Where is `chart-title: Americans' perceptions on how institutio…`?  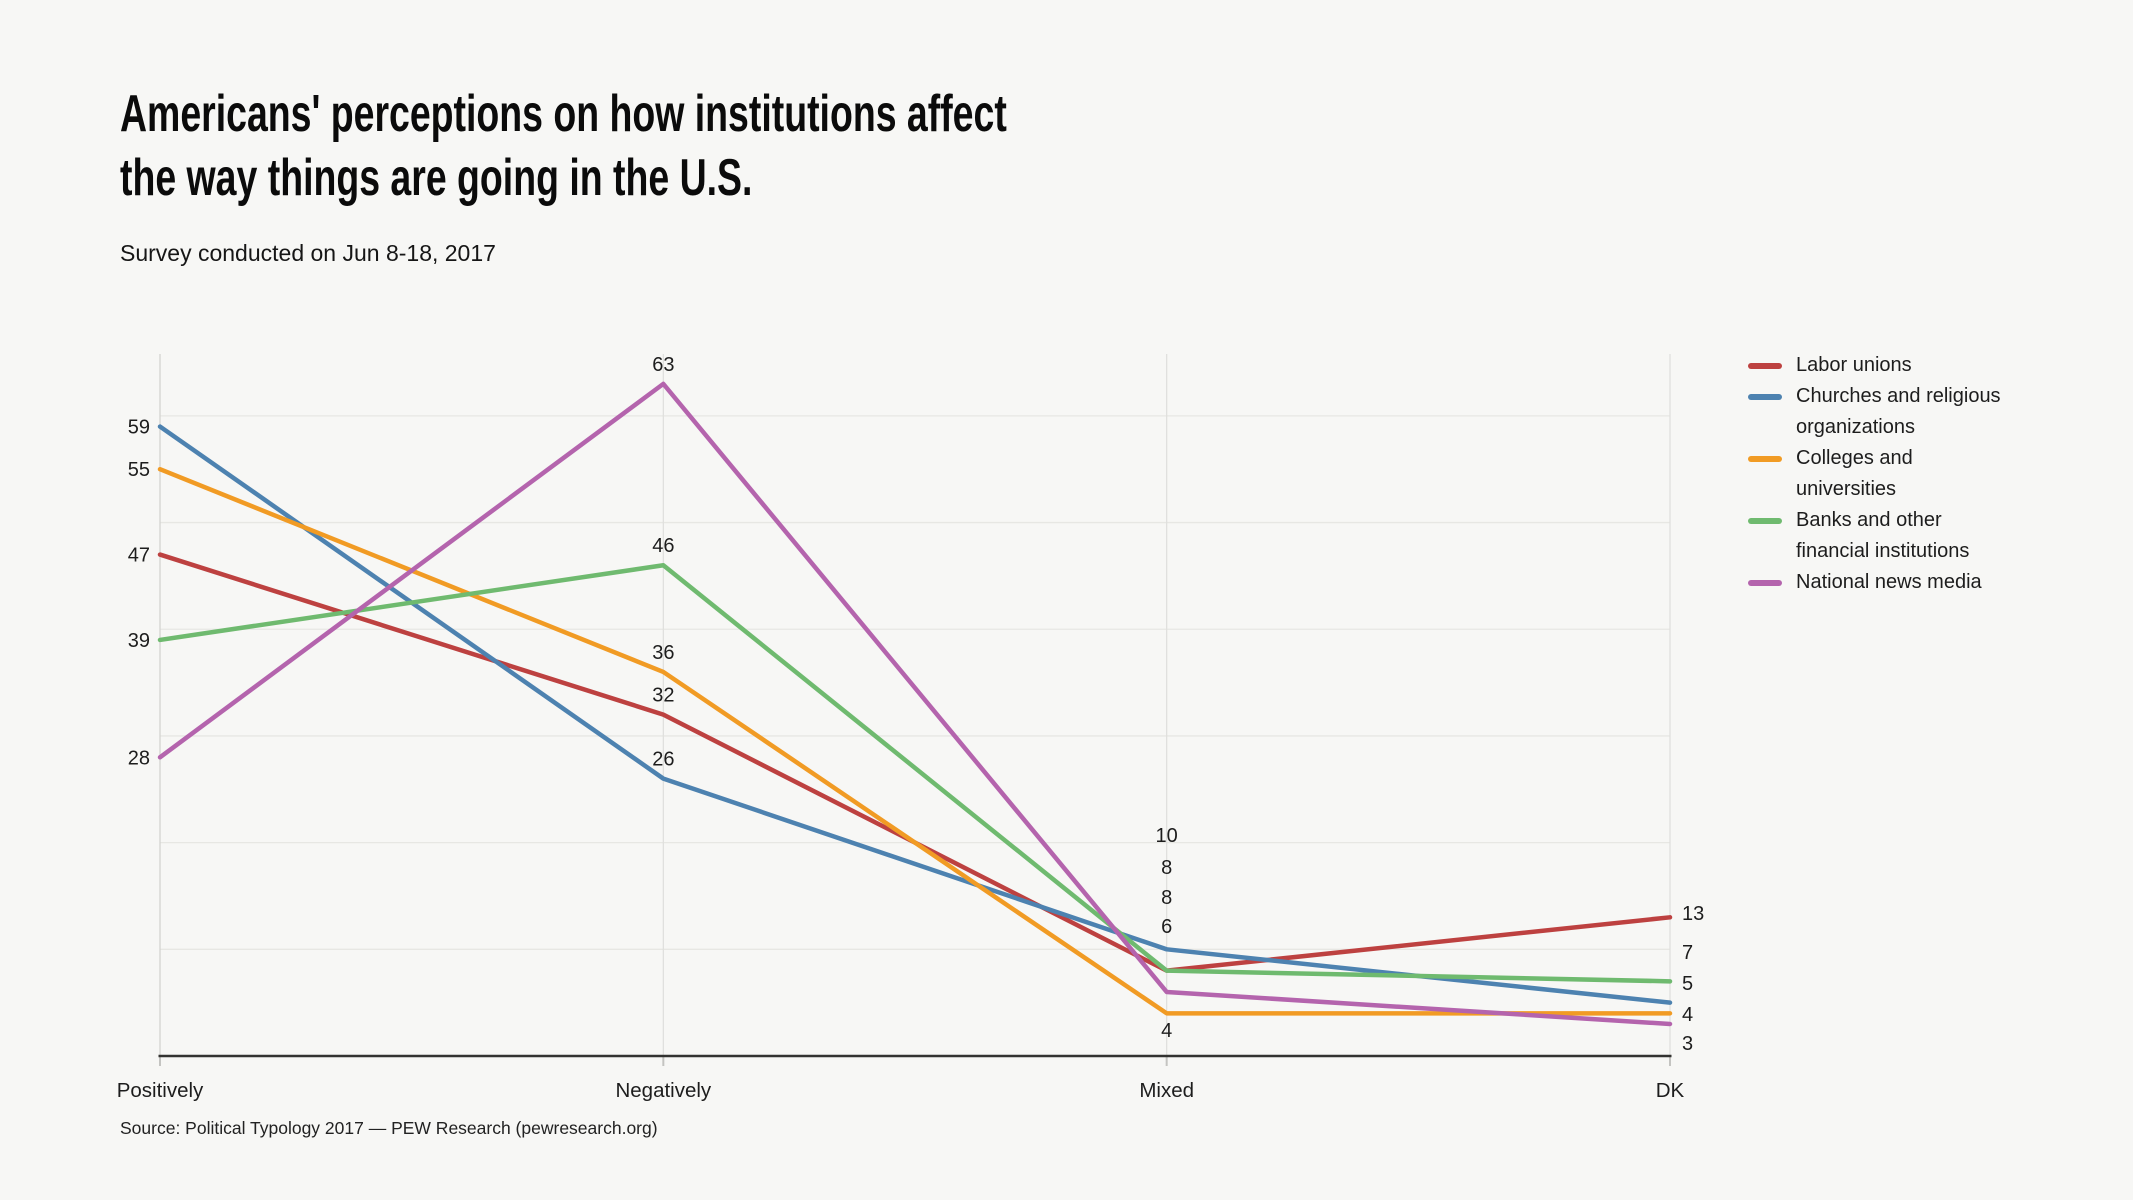
chart-title: Americans' perceptions on how institutio… is located at coordinates (563, 146).